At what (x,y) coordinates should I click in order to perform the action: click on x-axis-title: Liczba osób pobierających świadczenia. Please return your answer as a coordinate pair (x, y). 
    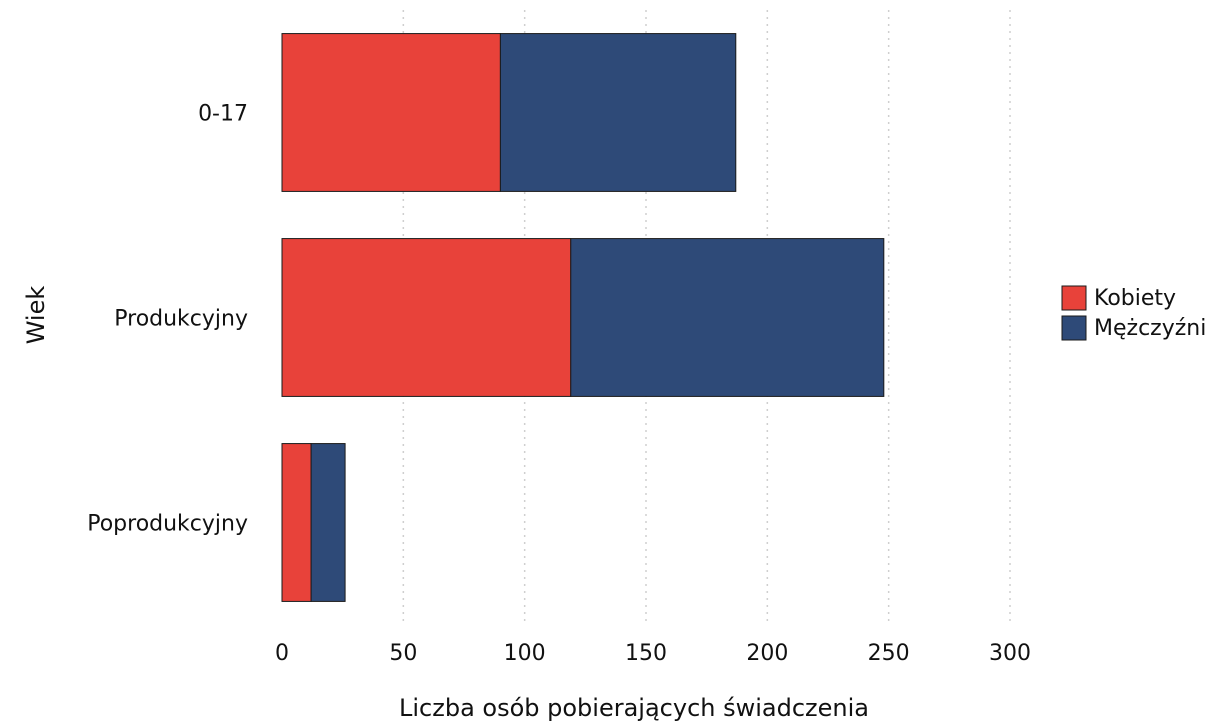
    Looking at the image, I should click on (634, 708).